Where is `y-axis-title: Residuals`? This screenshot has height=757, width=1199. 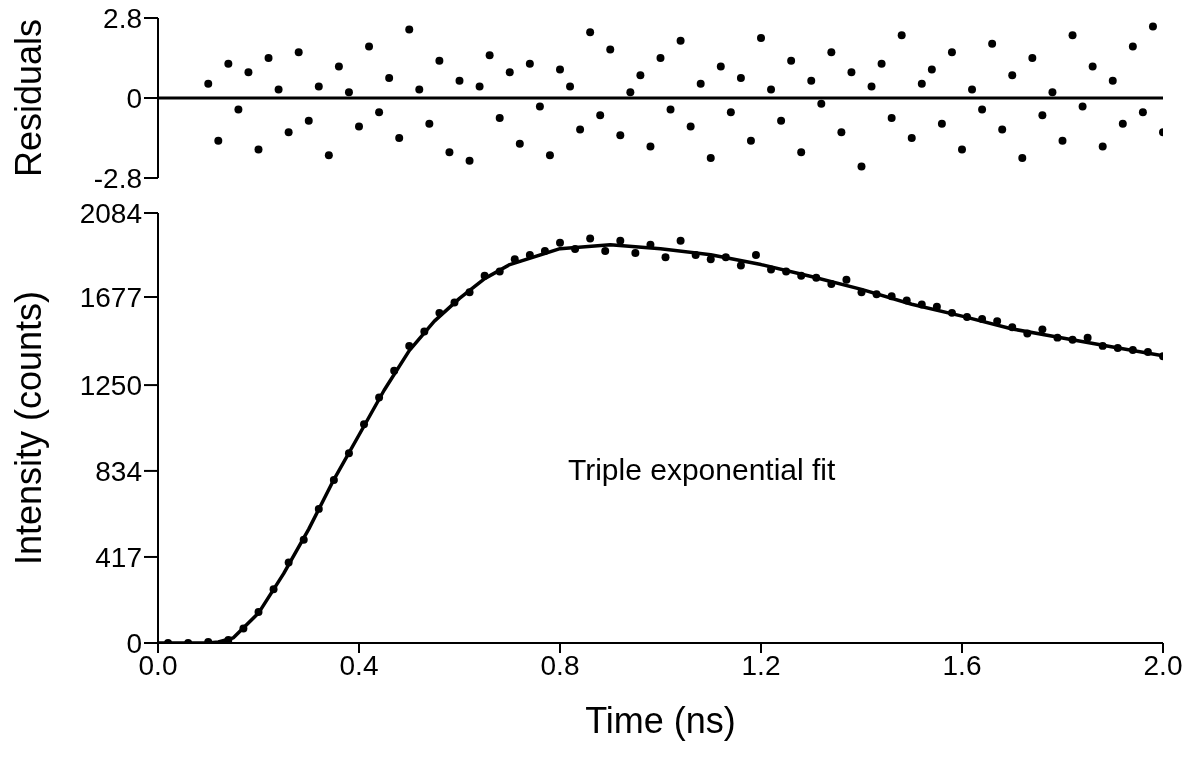 y-axis-title: Residuals is located at coordinates (28, 98).